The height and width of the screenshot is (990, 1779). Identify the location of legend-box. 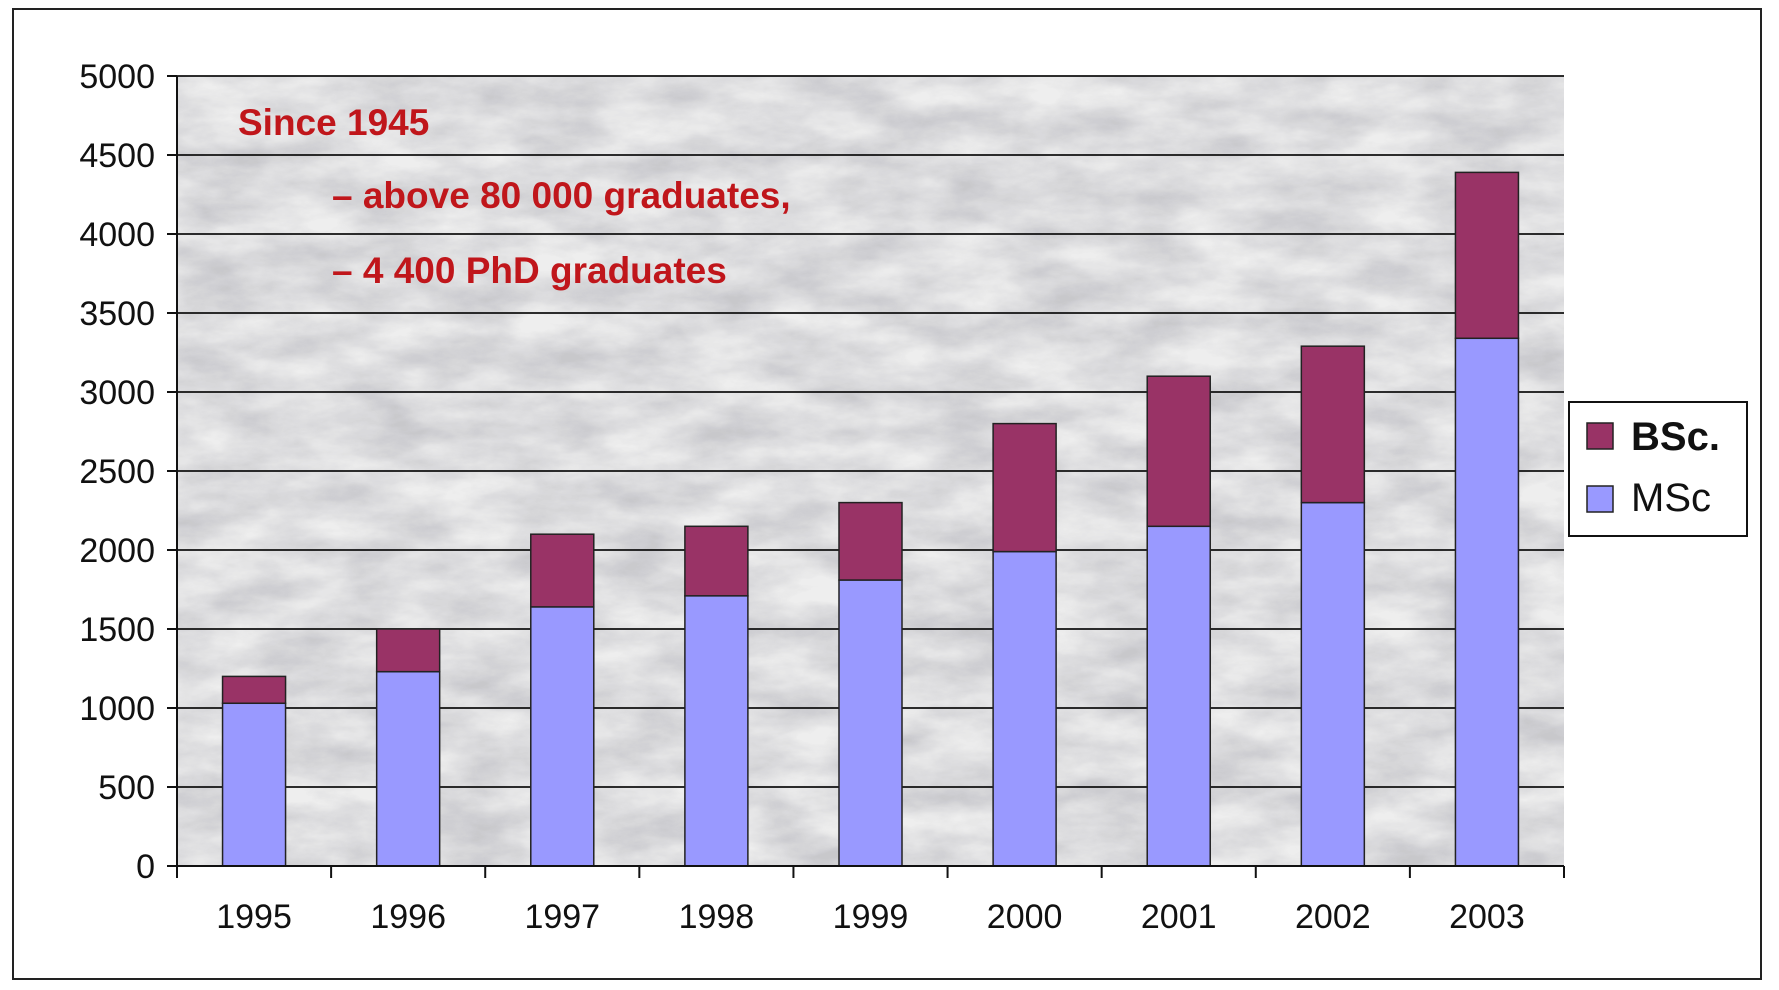
(1658, 469).